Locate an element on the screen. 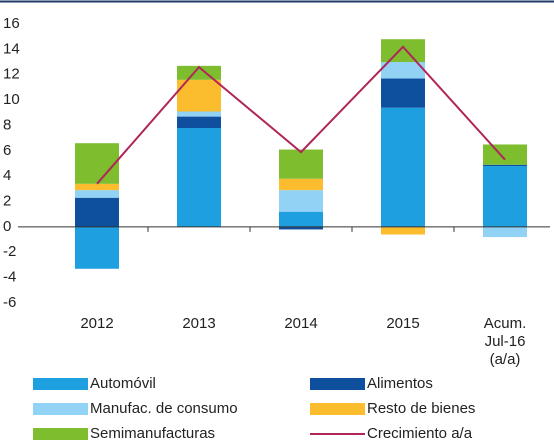 The width and height of the screenshot is (554, 443). x-tick-label: 2012 is located at coordinates (97, 323).